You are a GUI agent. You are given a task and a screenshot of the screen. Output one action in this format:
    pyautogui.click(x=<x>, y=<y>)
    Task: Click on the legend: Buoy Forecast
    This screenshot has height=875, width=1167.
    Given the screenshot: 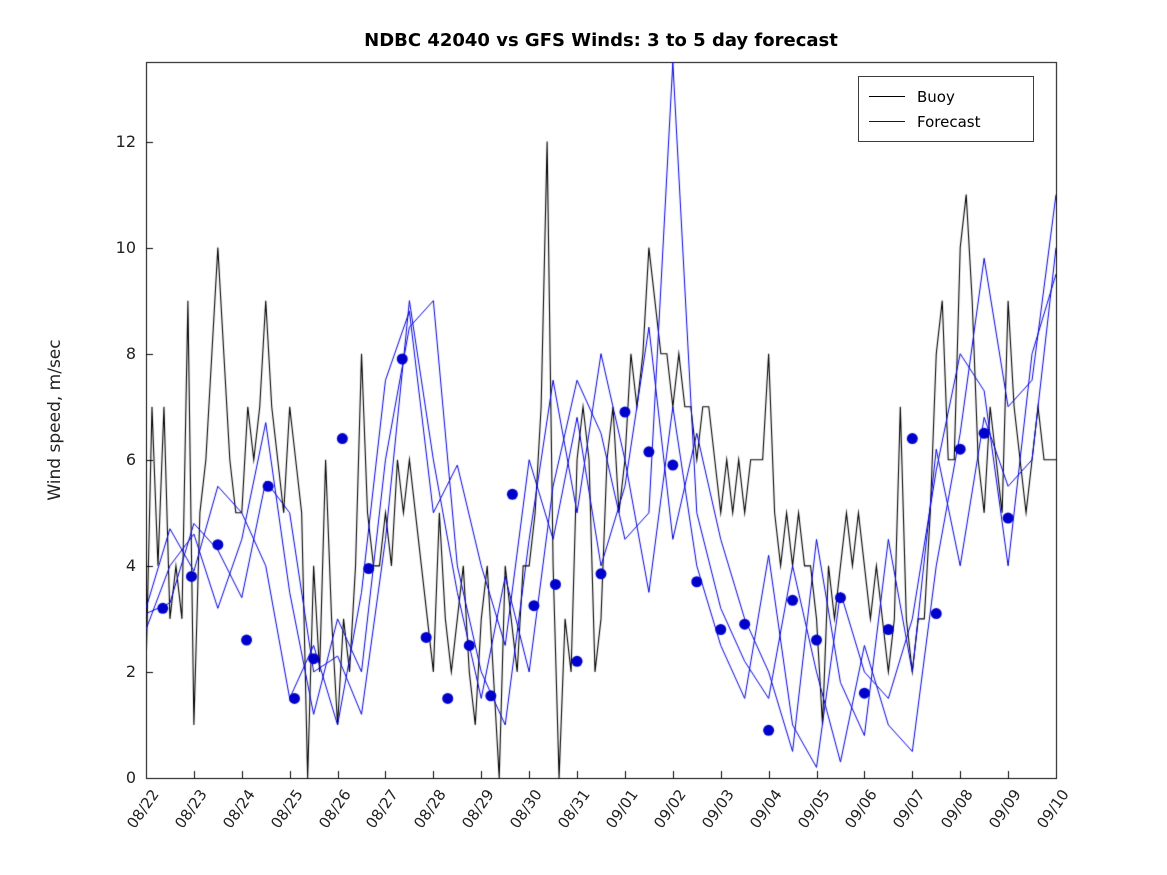 What is the action you would take?
    pyautogui.click(x=946, y=109)
    